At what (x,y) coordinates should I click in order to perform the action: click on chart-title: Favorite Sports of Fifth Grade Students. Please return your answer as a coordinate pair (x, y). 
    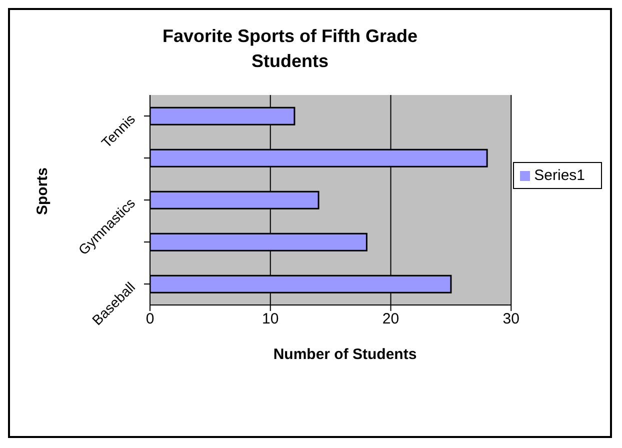
    Looking at the image, I should click on (290, 49).